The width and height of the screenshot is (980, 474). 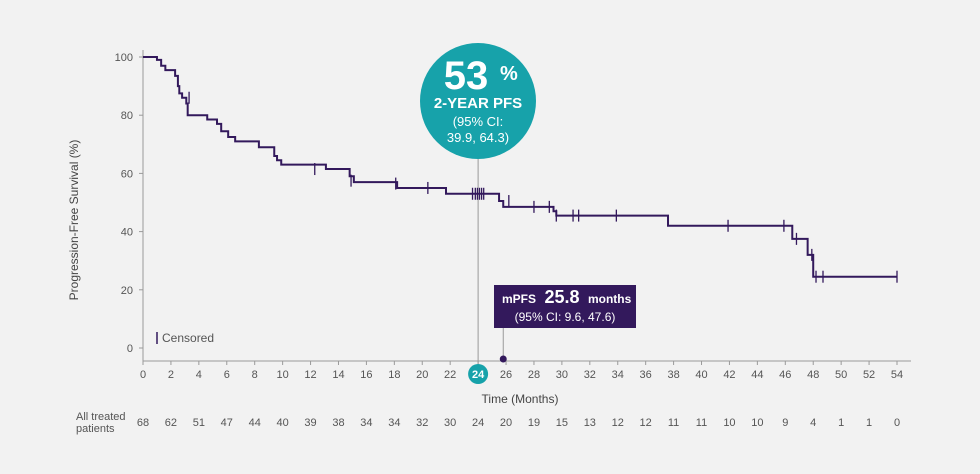 I want to click on callout-2yr-percent: 53, so click(x=466, y=76).